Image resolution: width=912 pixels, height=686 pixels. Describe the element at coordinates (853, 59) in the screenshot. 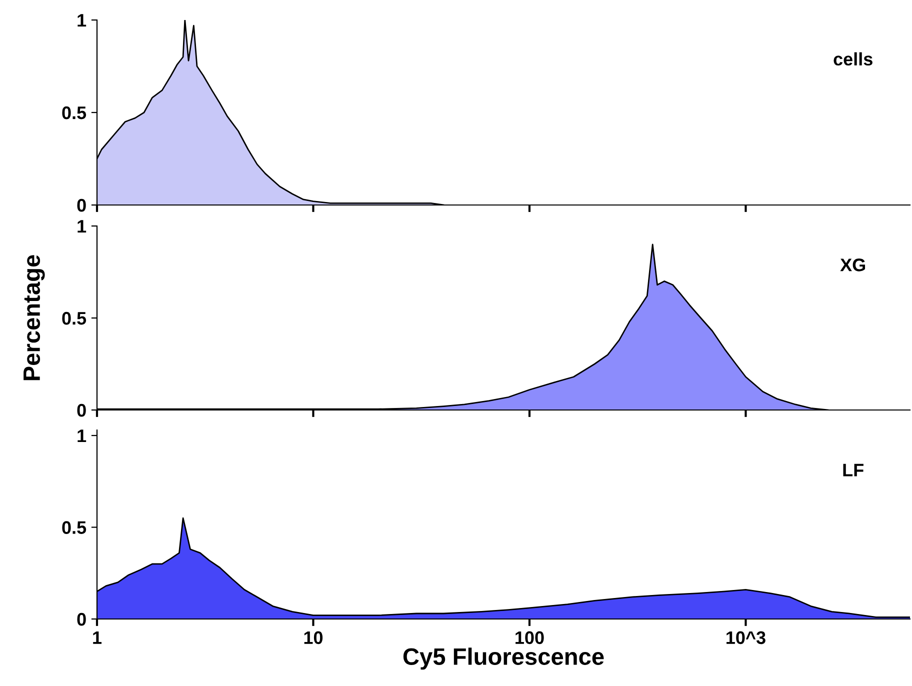

I see `text: cells` at that location.